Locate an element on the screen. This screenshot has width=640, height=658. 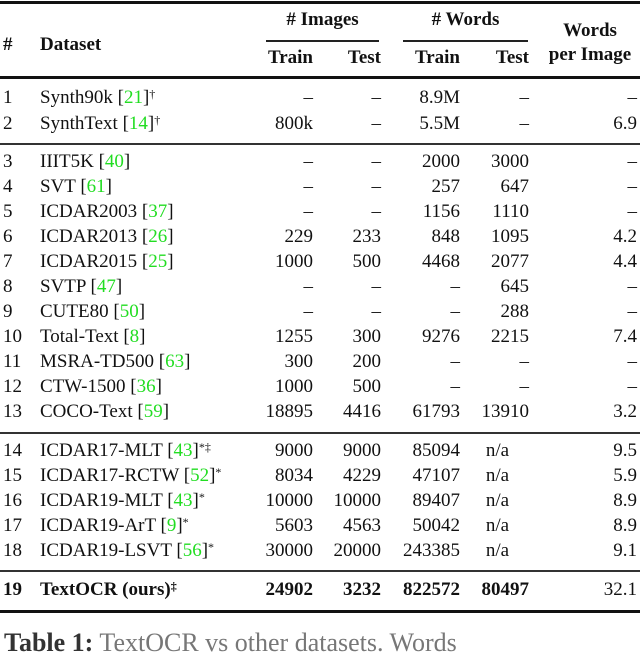
word-test-cell: 3000 is located at coordinates (510, 161).